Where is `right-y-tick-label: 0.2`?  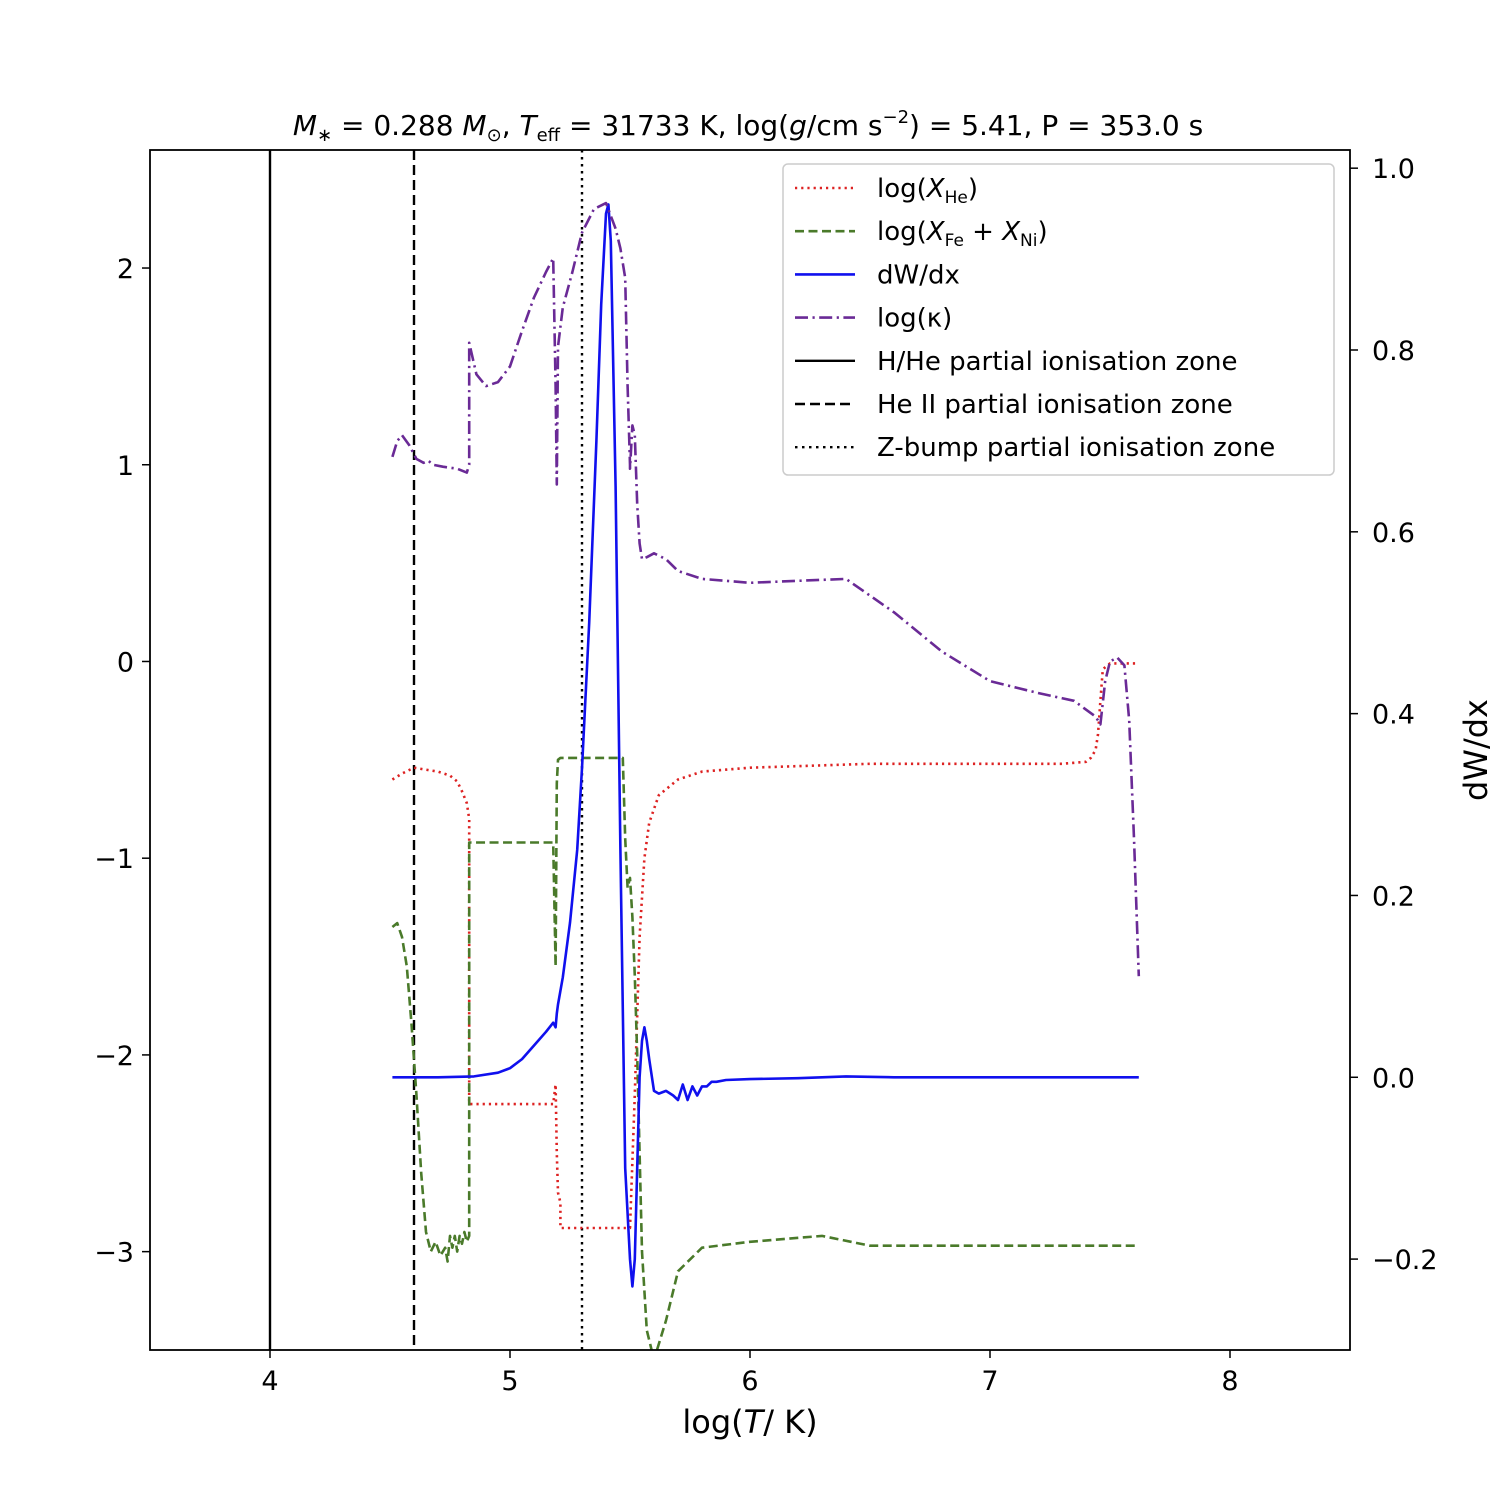 right-y-tick-label: 0.2 is located at coordinates (1393, 896).